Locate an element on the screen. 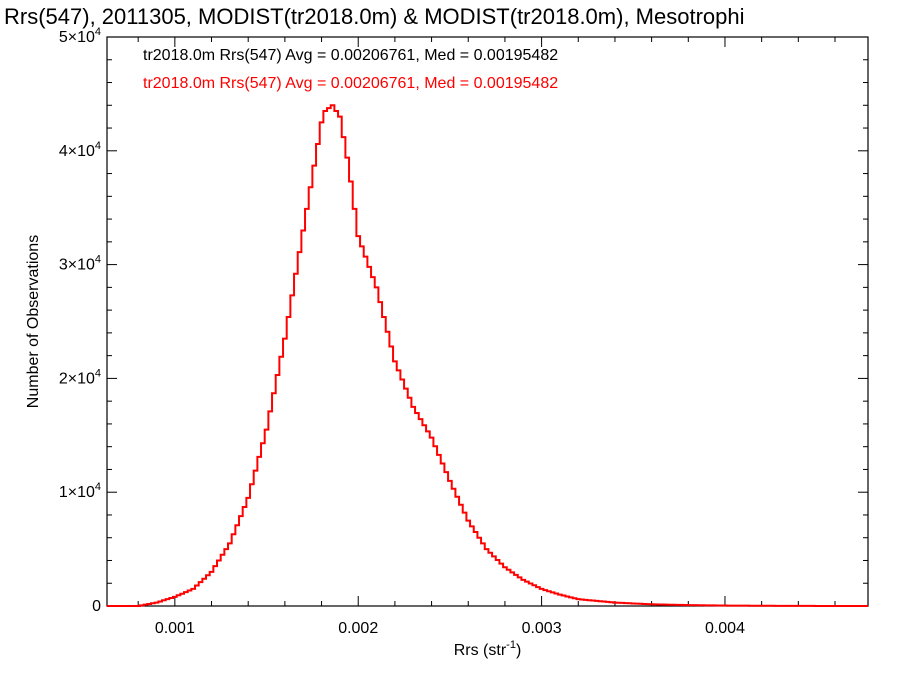 This screenshot has height=675, width=900. y-tick-label: 3×10⁴ is located at coordinates (80, 264).